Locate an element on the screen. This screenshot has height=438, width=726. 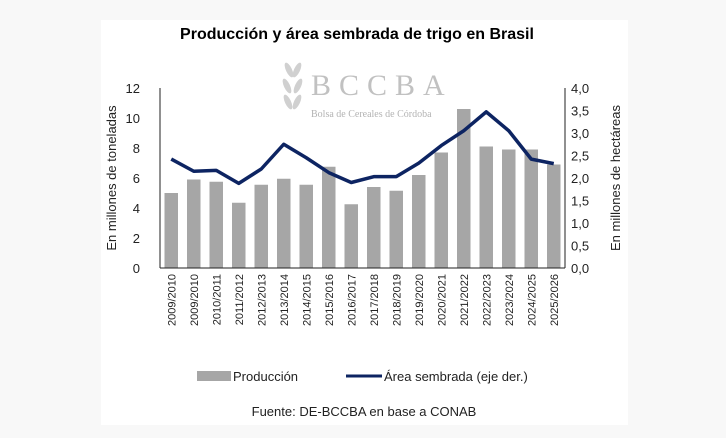
watermark-logo: BCCBA Bolsa de Cereales de Córdoba is located at coordinates (367, 91).